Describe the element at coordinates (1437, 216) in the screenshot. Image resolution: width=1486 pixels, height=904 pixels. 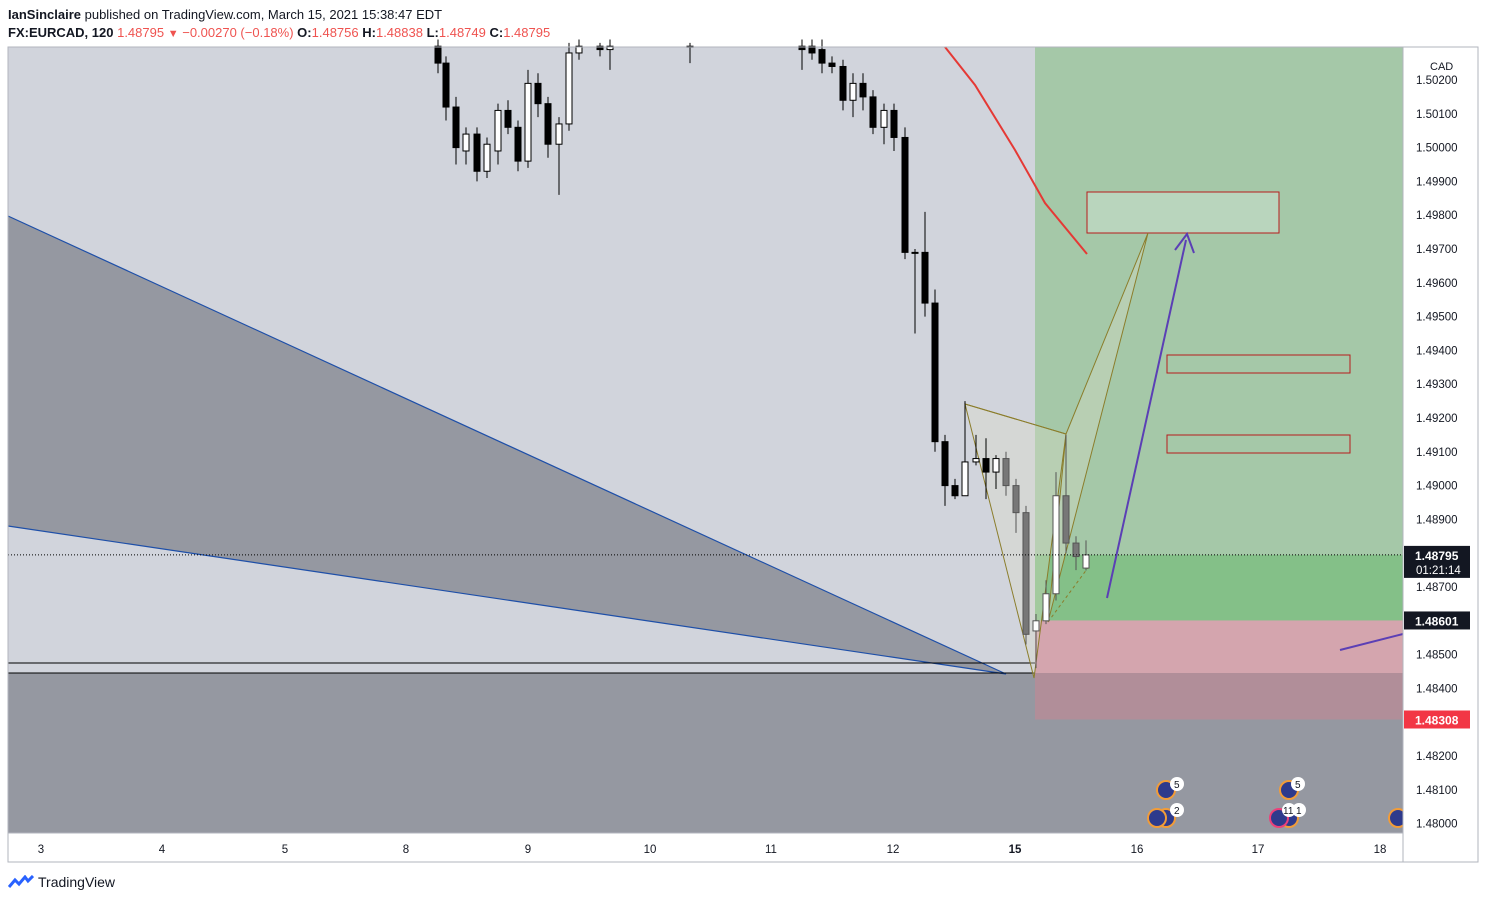
I see `y-tick-label: 1.49800` at that location.